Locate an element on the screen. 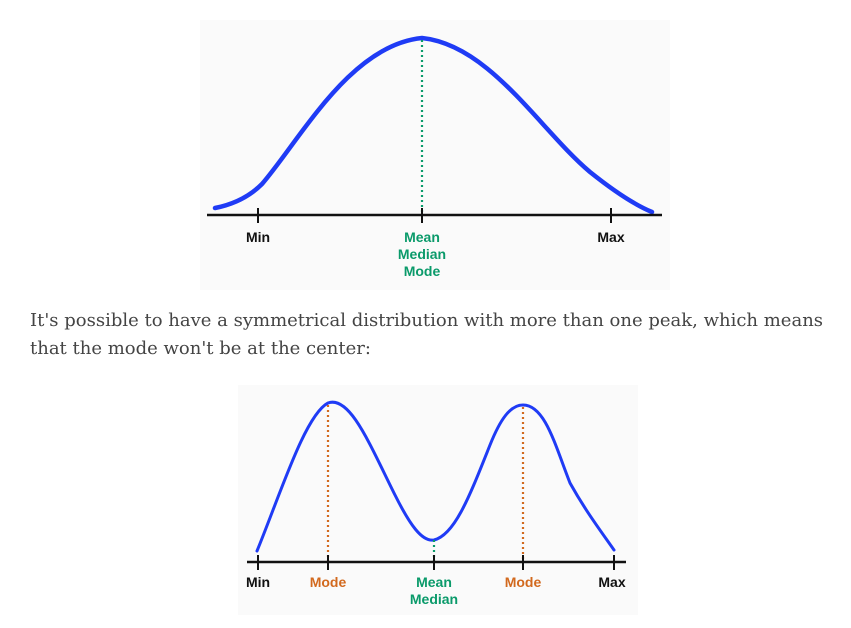 This screenshot has width=851, height=628. bimodal-curve is located at coordinates (435, 476).